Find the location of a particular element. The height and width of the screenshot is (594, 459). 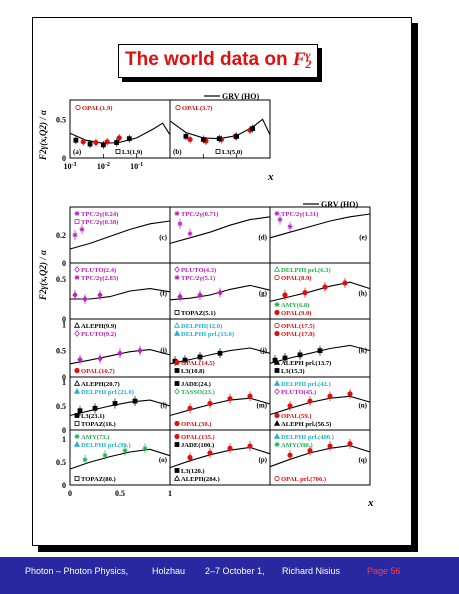

legend-text: DELPHI prl.(400.) is located at coordinates (307, 437).